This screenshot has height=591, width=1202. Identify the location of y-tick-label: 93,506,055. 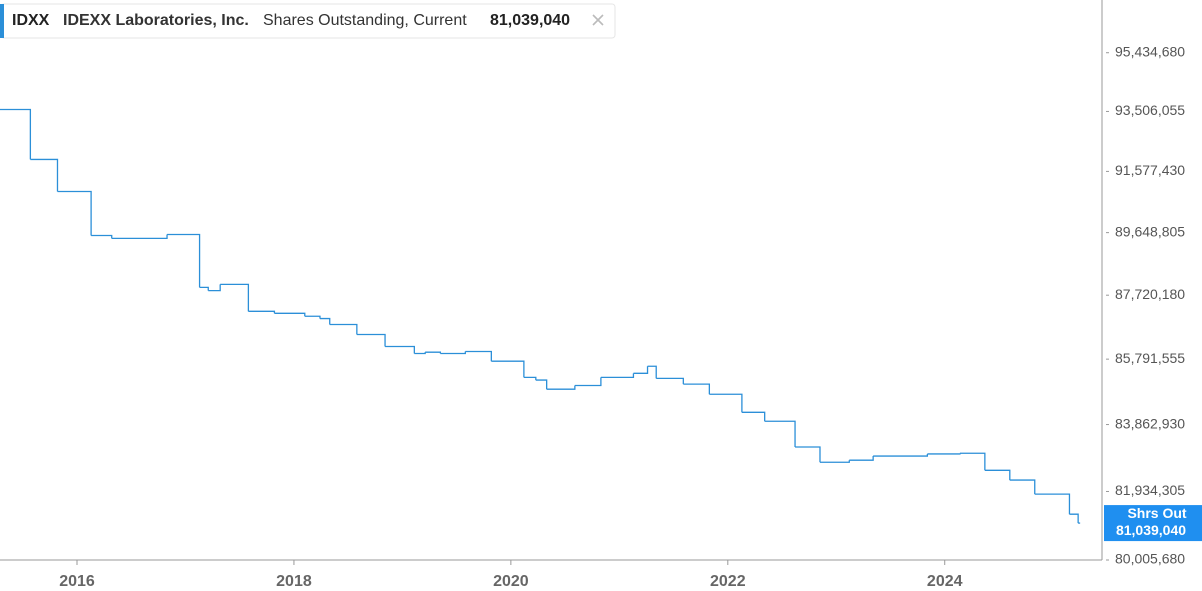
(1150, 110).